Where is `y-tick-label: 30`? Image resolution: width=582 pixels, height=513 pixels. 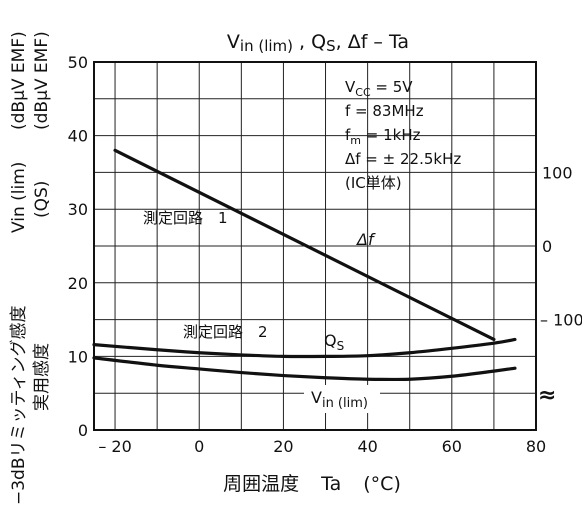 y-tick-label: 30 is located at coordinates (78, 209).